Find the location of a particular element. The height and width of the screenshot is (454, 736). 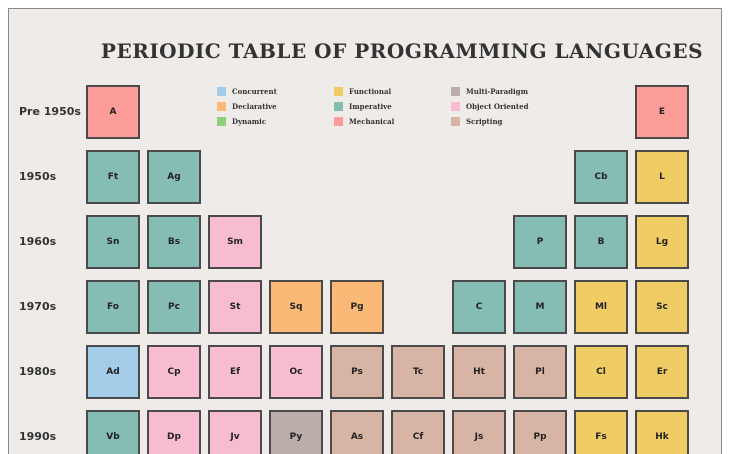

element-cell-sc: Sc is located at coordinates (662, 307).